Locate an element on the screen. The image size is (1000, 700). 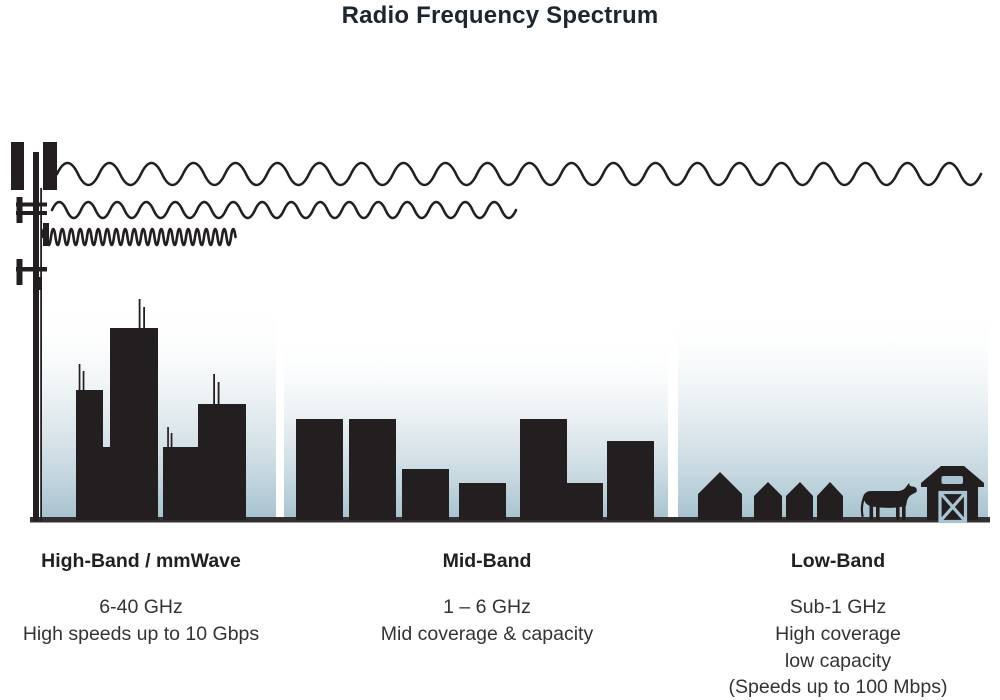
tower-mast is located at coordinates (36, 336).